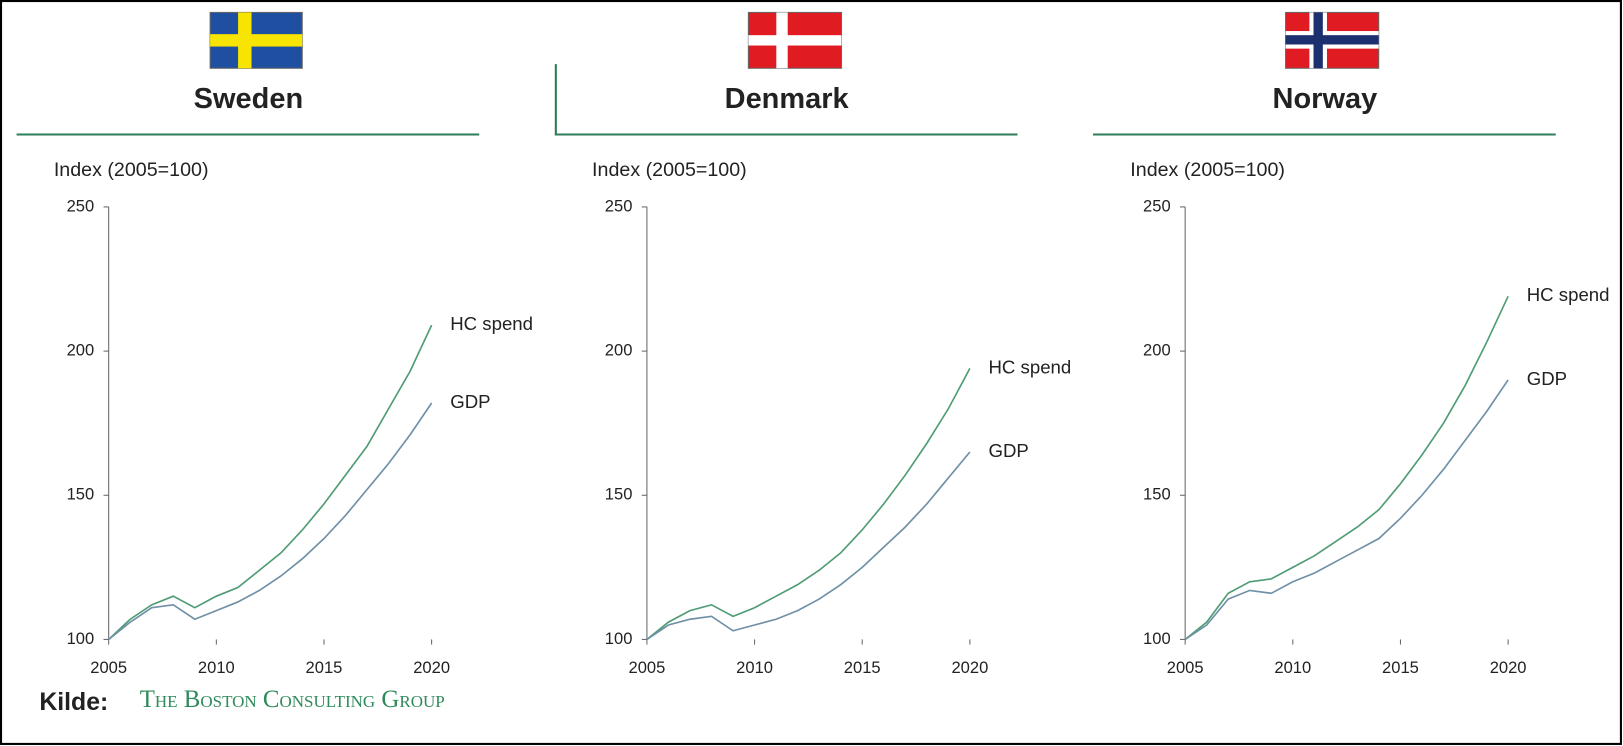  What do you see at coordinates (795, 40) in the screenshot?
I see `flag-denmark` at bounding box center [795, 40].